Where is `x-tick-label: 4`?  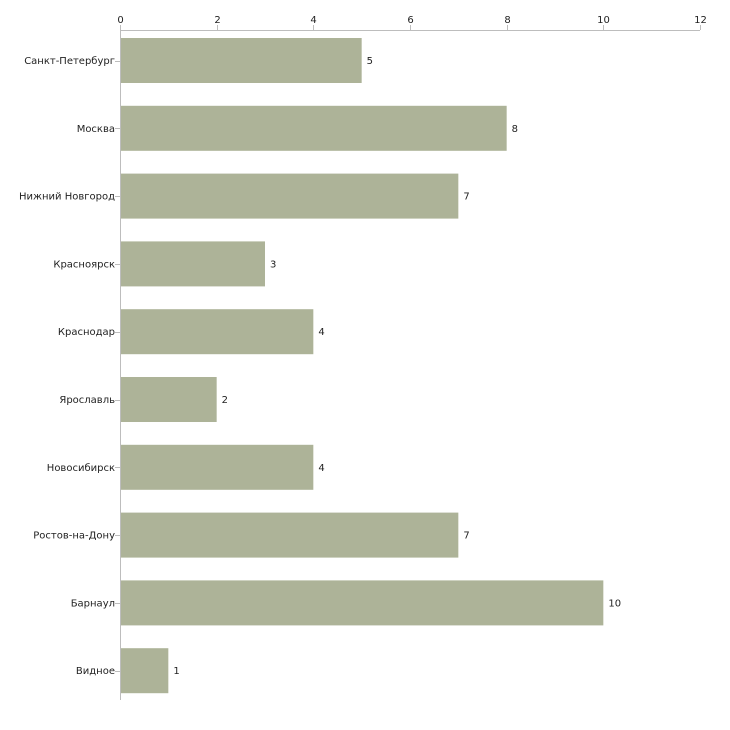
x-tick-label: 4 is located at coordinates (313, 20).